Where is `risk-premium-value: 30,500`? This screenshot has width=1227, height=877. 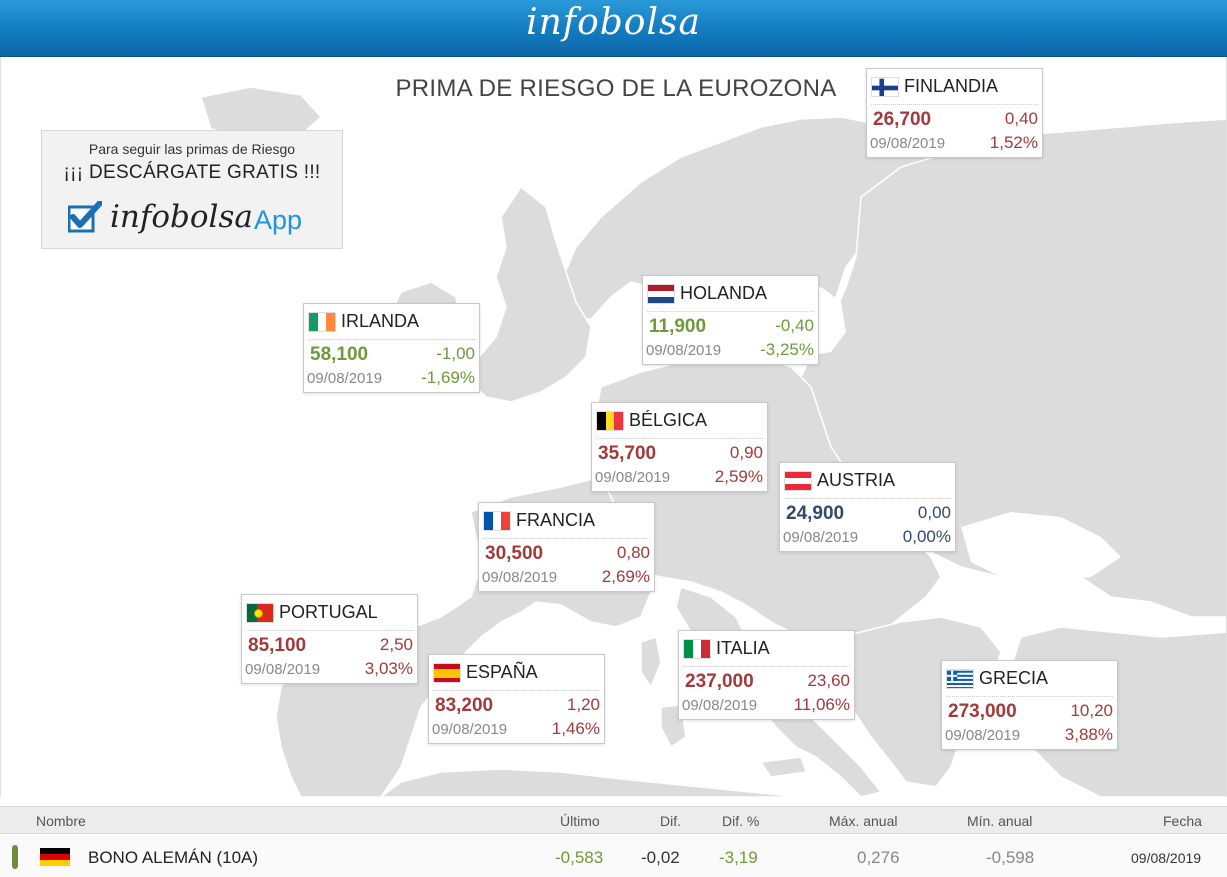
risk-premium-value: 30,500 is located at coordinates (514, 553).